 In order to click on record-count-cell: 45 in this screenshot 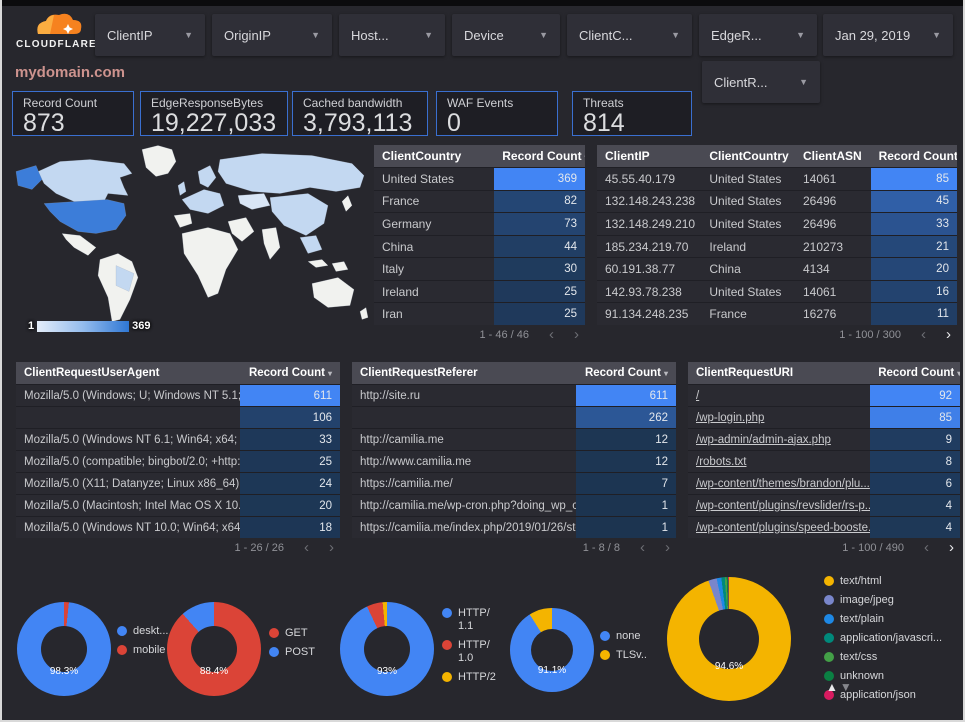, I will do `click(913, 201)`.